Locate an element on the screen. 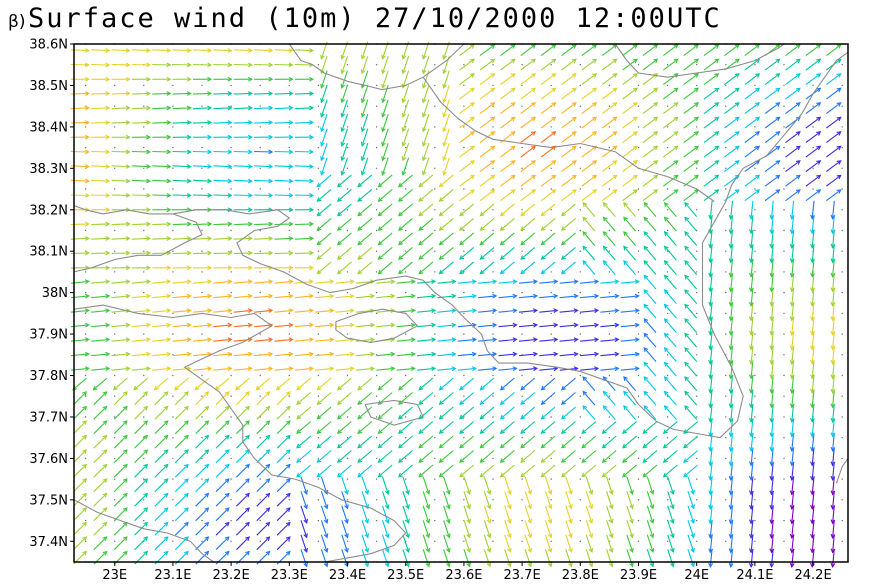 The image size is (895, 584). x-tick-label: 23.6E is located at coordinates (463, 575).